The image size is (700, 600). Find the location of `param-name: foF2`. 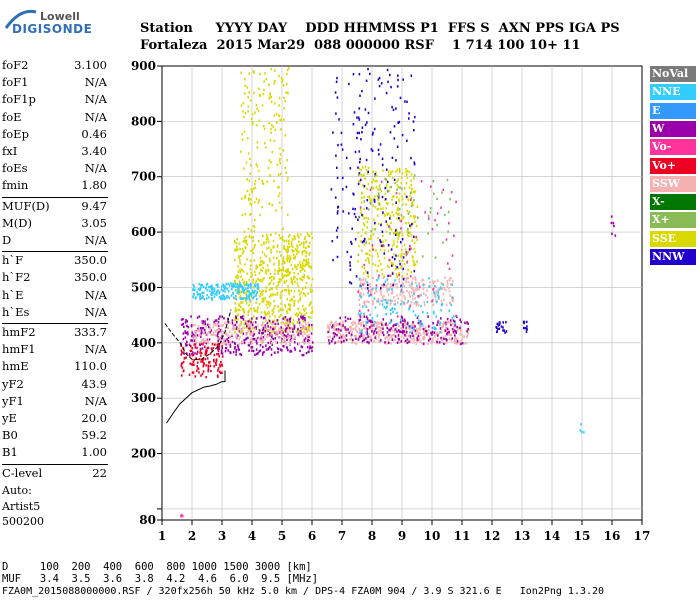

param-name: foF2 is located at coordinates (15, 65).